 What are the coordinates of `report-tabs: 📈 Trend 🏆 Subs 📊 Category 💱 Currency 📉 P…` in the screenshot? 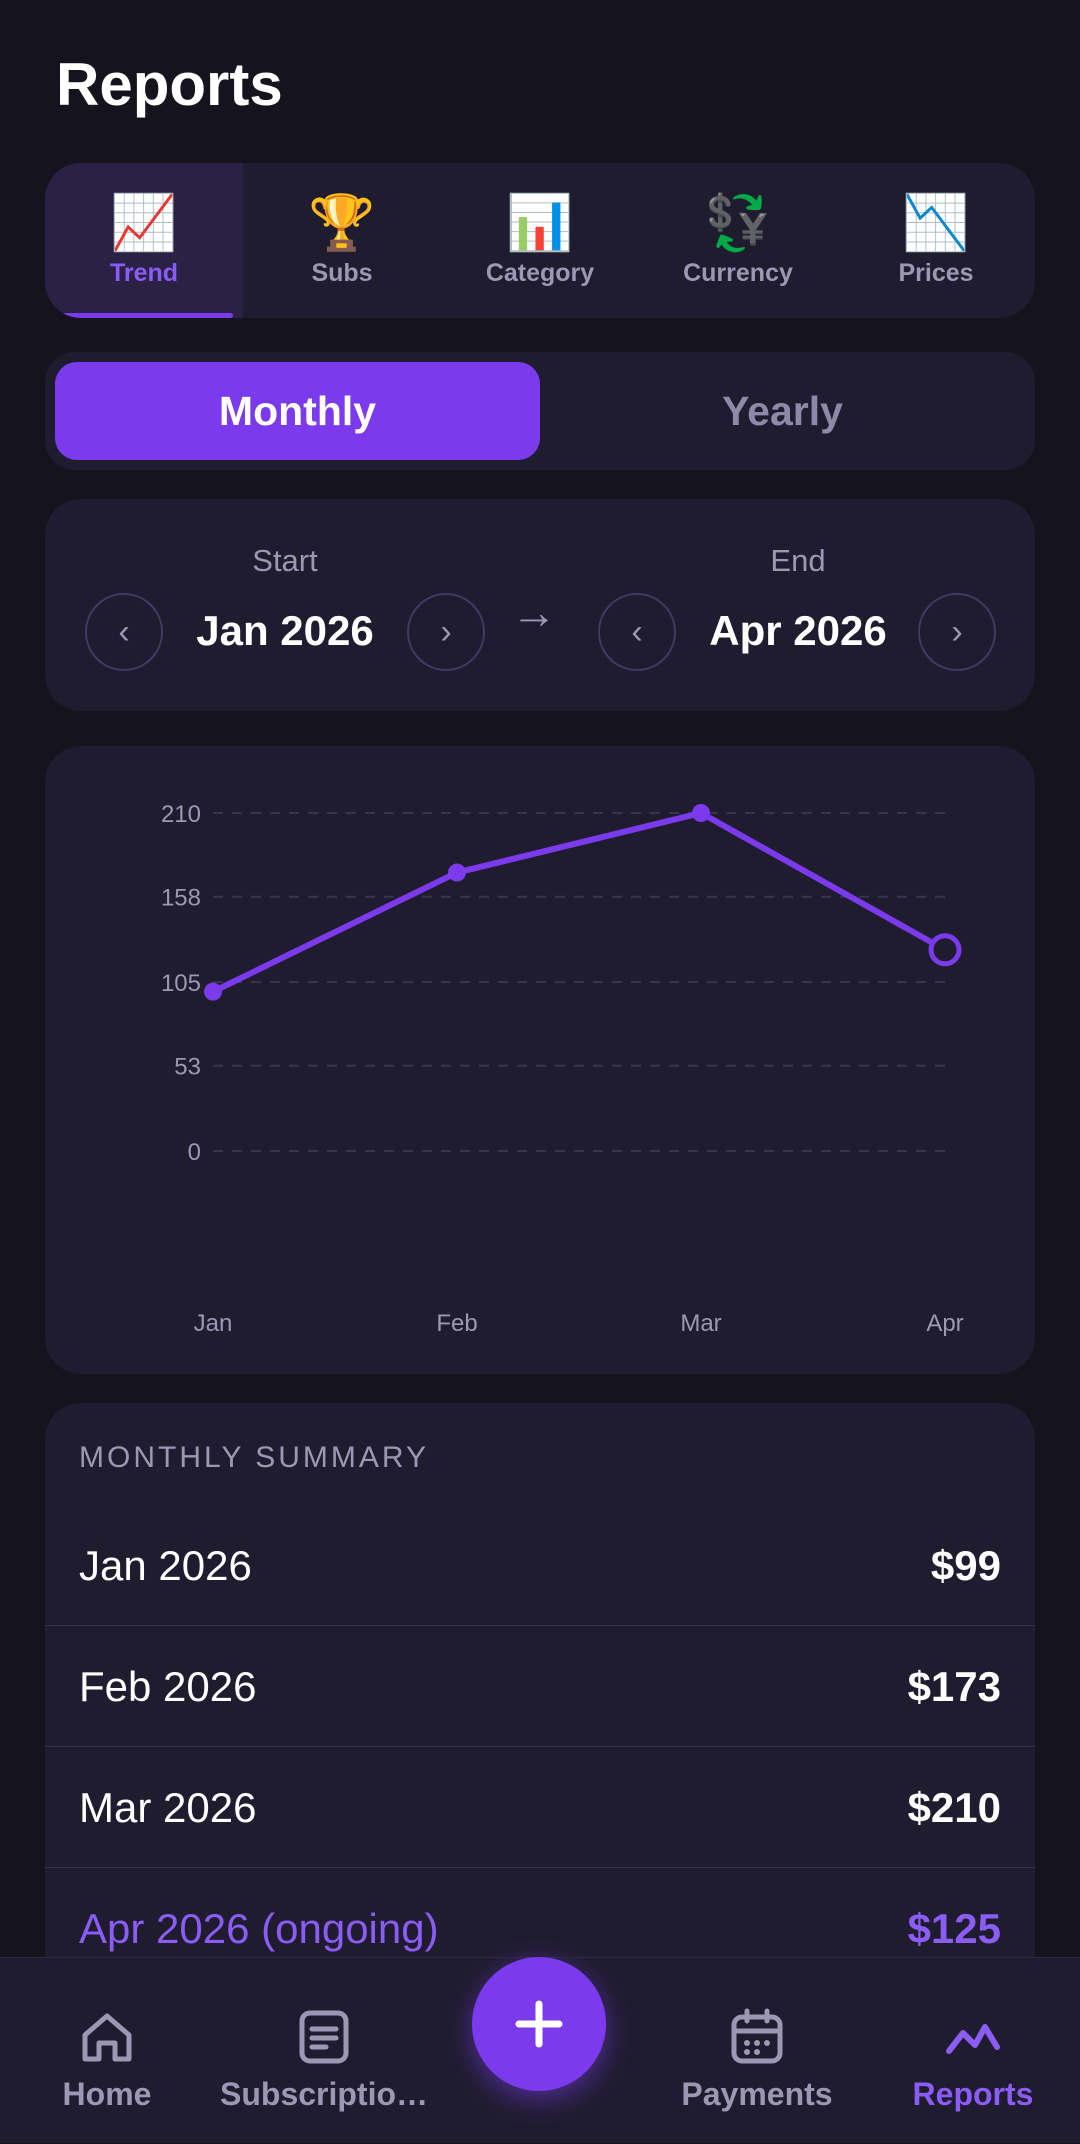 It's located at (540, 240).